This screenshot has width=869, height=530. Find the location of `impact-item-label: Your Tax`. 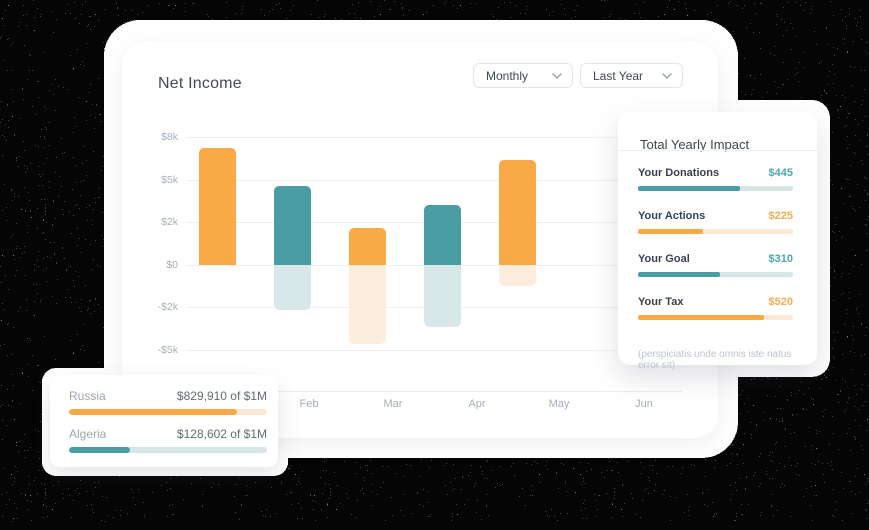

impact-item-label: Your Tax is located at coordinates (661, 302).